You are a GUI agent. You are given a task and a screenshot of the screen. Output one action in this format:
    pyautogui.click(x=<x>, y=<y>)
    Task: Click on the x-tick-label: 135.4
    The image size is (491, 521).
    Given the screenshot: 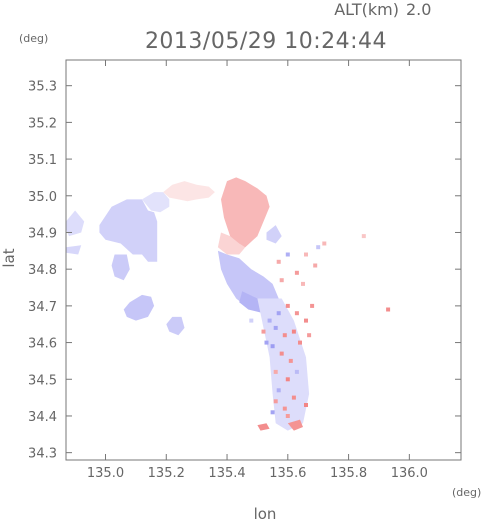 What is the action you would take?
    pyautogui.click(x=226, y=473)
    